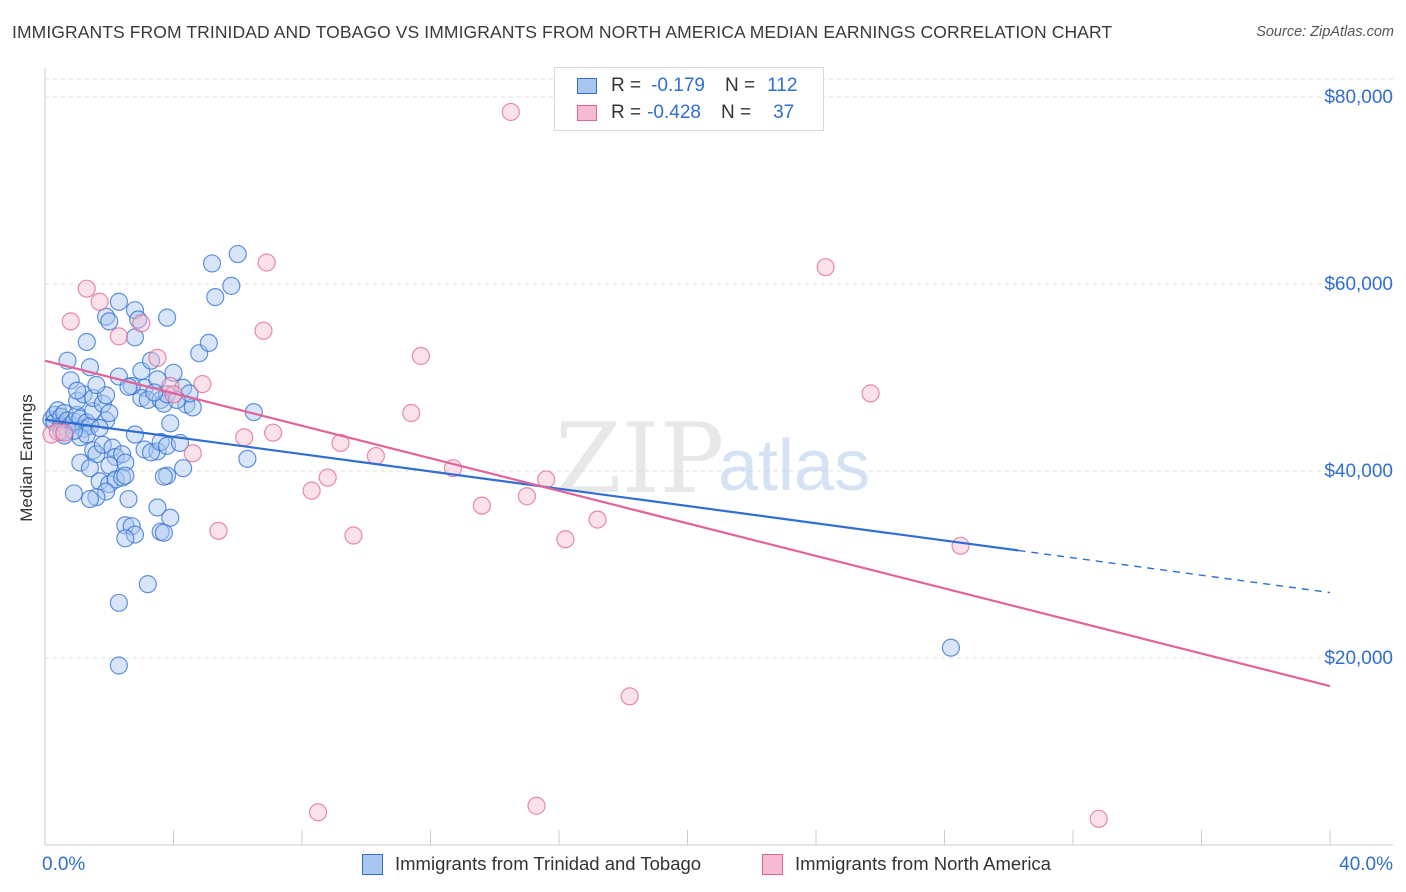 The width and height of the screenshot is (1406, 892). I want to click on legend-row-pink: R = -0.428 N = 37, so click(685, 113).